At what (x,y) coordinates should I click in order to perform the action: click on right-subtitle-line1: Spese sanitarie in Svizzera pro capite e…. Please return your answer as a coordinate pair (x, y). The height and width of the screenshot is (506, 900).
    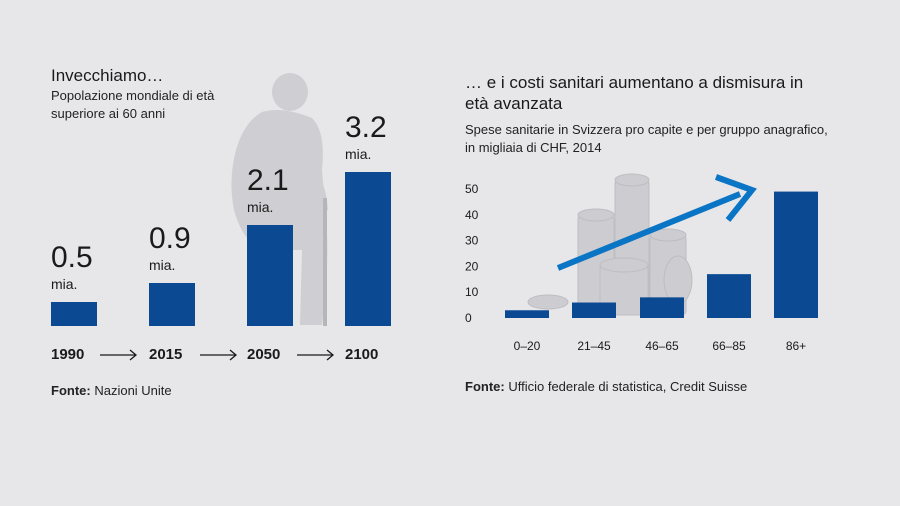
    Looking at the image, I should click on (646, 129).